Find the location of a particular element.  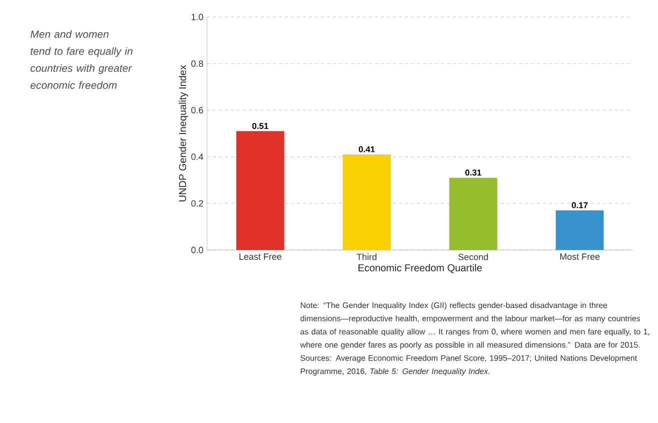

y-tick-label: 1.0 is located at coordinates (198, 17).